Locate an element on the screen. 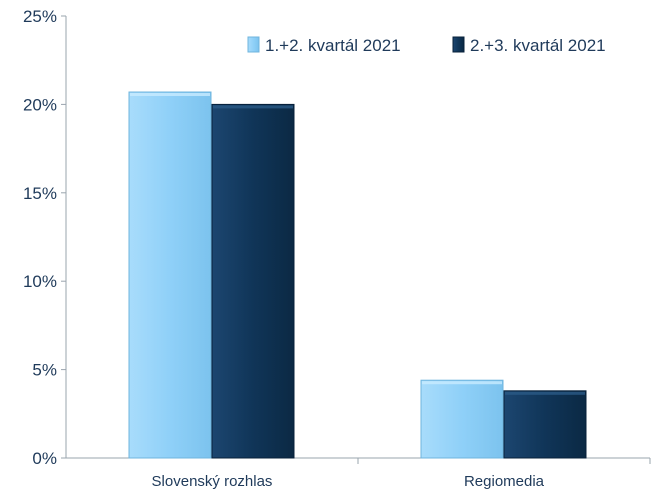 The width and height of the screenshot is (659, 497). y-tick-label: 20% is located at coordinates (40, 104).